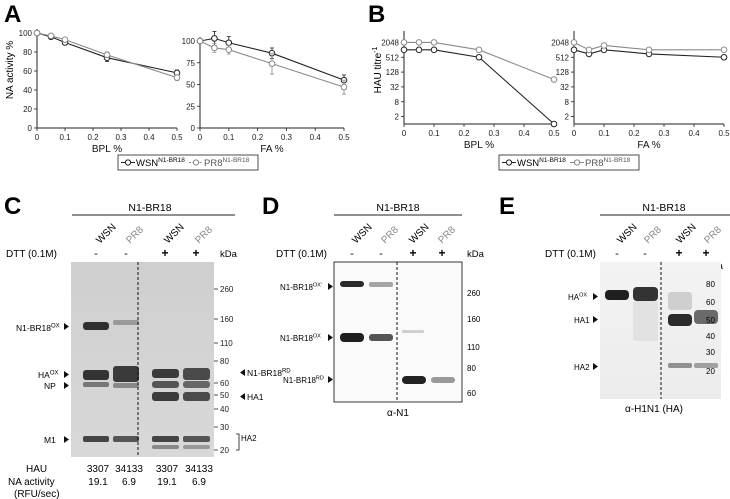 The height and width of the screenshot is (499, 730). What do you see at coordinates (710, 284) in the screenshot?
I see `ladder-mark: 80` at bounding box center [710, 284].